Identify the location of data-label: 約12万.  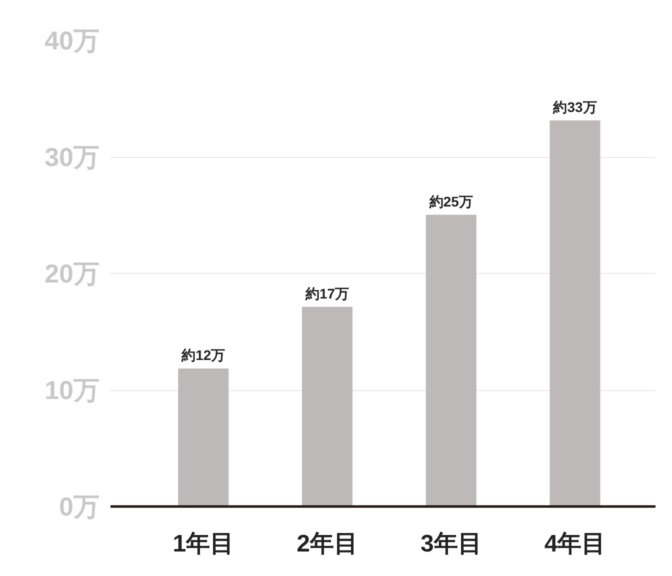
(203, 355).